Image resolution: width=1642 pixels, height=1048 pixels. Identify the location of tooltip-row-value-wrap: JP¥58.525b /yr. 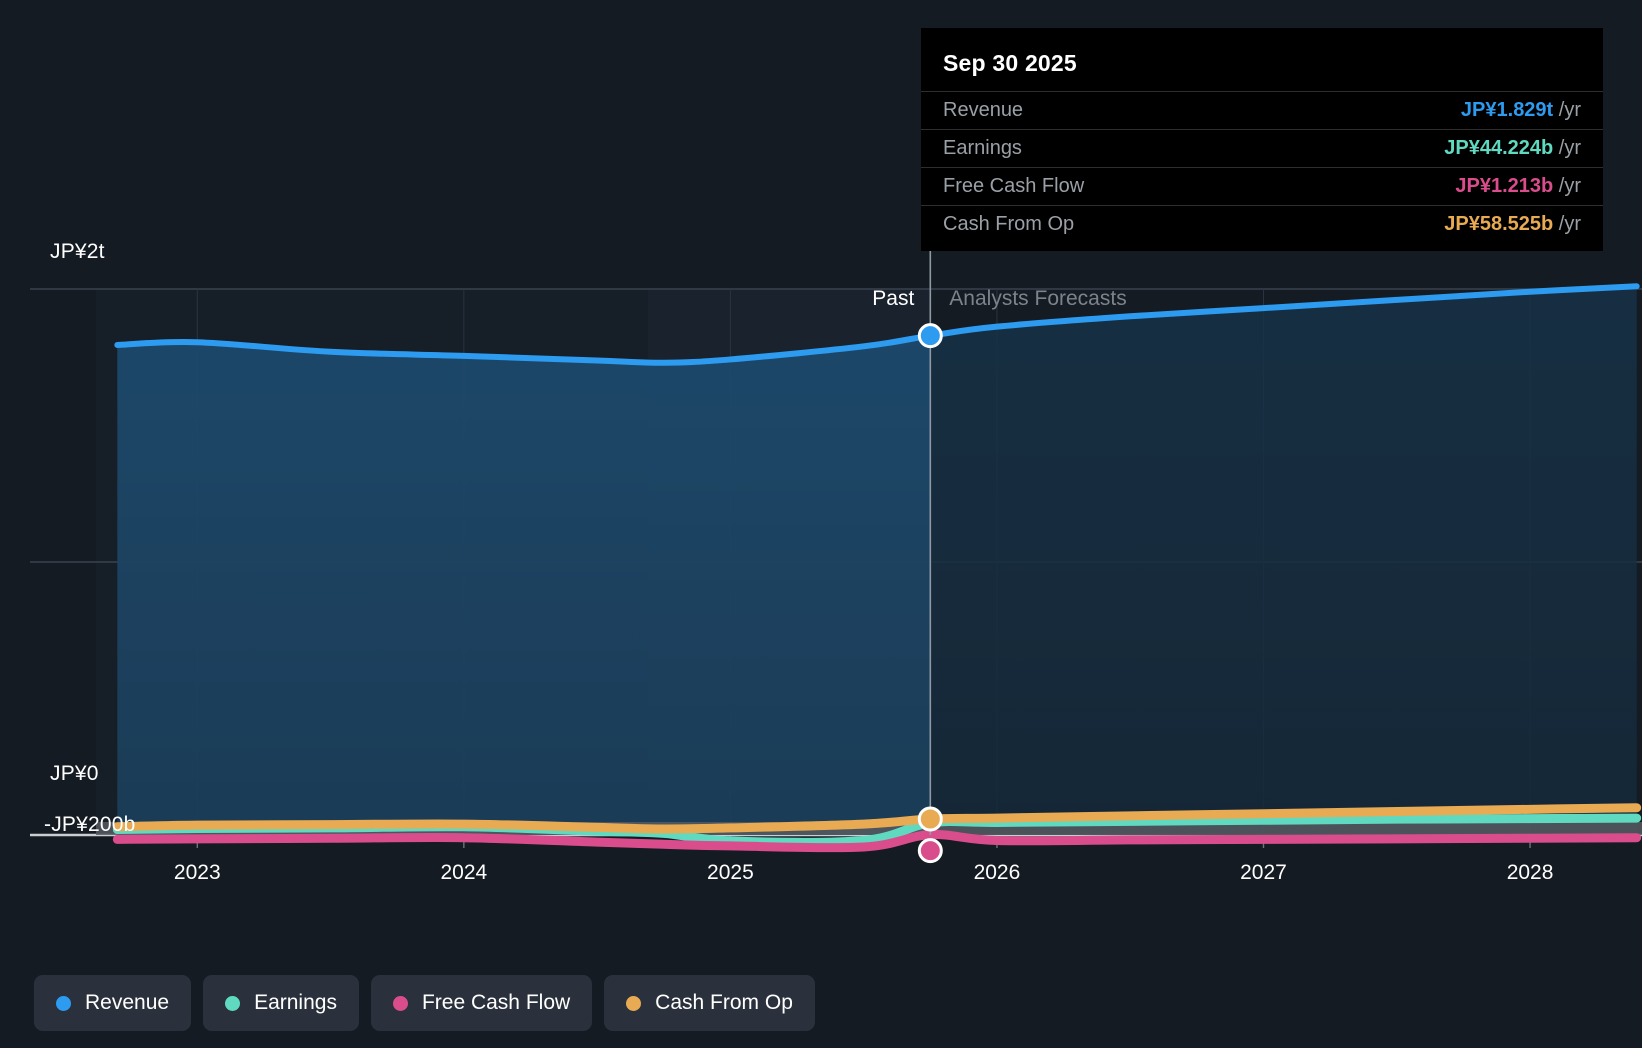
(1512, 224).